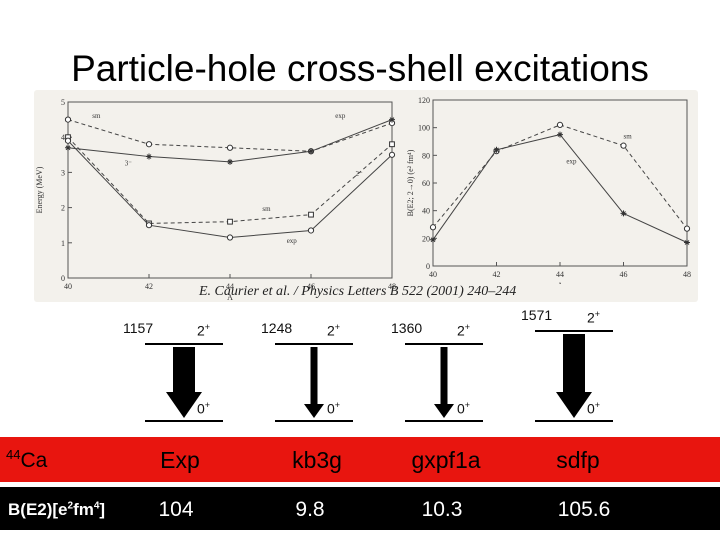 This screenshot has width=720, height=540. What do you see at coordinates (446, 460) in the screenshot?
I see `column-gxpf1a: gxpf1a` at bounding box center [446, 460].